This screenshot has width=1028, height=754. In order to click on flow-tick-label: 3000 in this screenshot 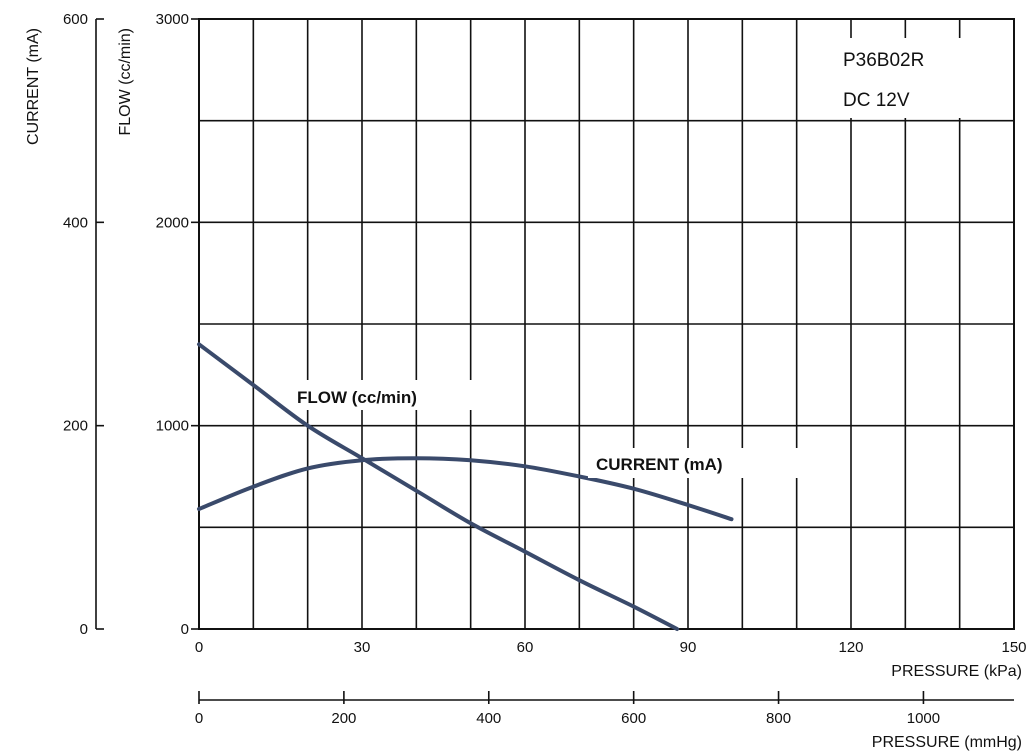, I will do `click(172, 19)`.